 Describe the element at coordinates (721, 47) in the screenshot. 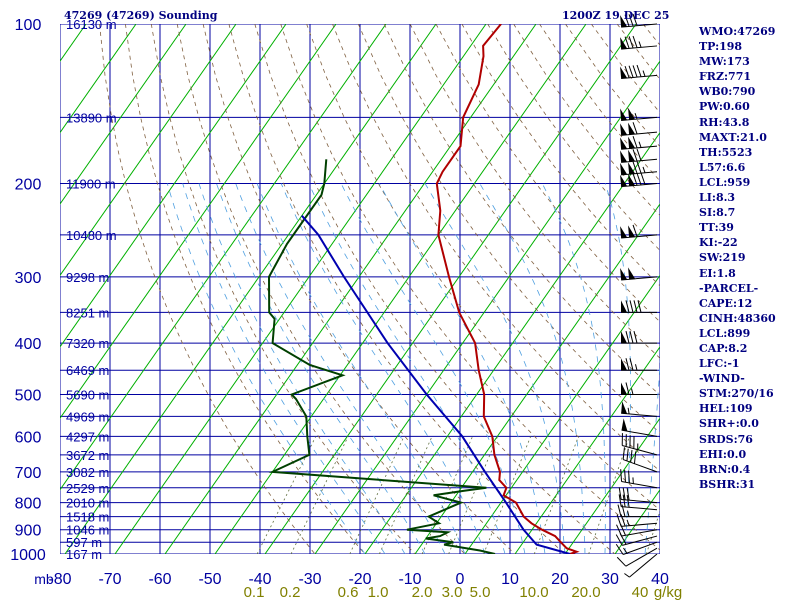

I see `index-item: TP:198` at that location.